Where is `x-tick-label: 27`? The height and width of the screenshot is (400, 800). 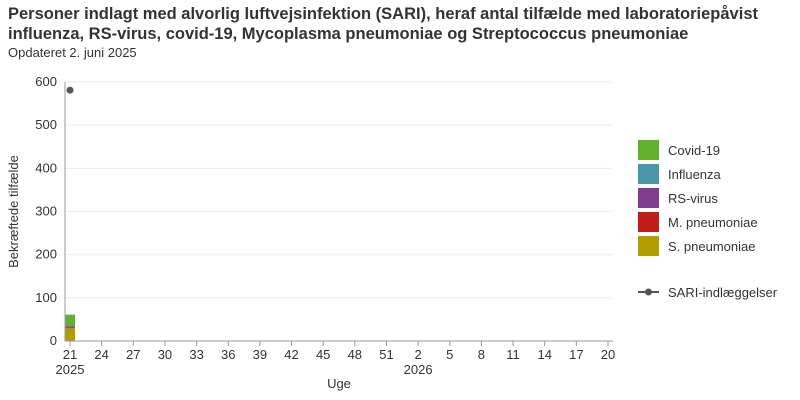 x-tick-label: 27 is located at coordinates (133, 354).